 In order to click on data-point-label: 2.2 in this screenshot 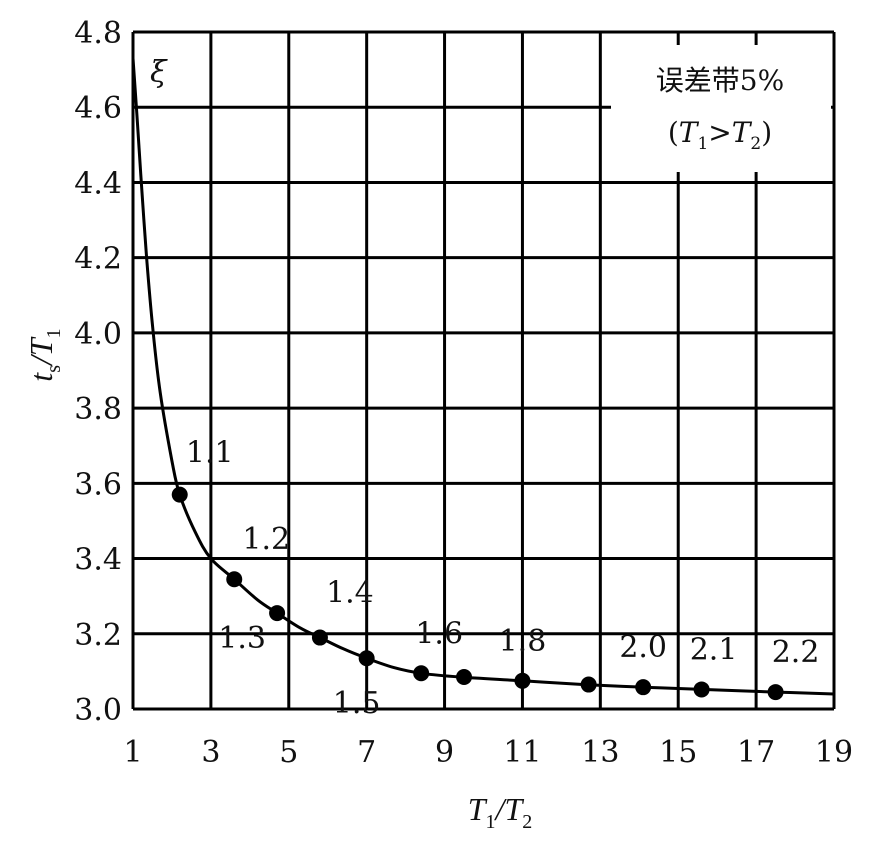, I will do `click(796, 652)`.